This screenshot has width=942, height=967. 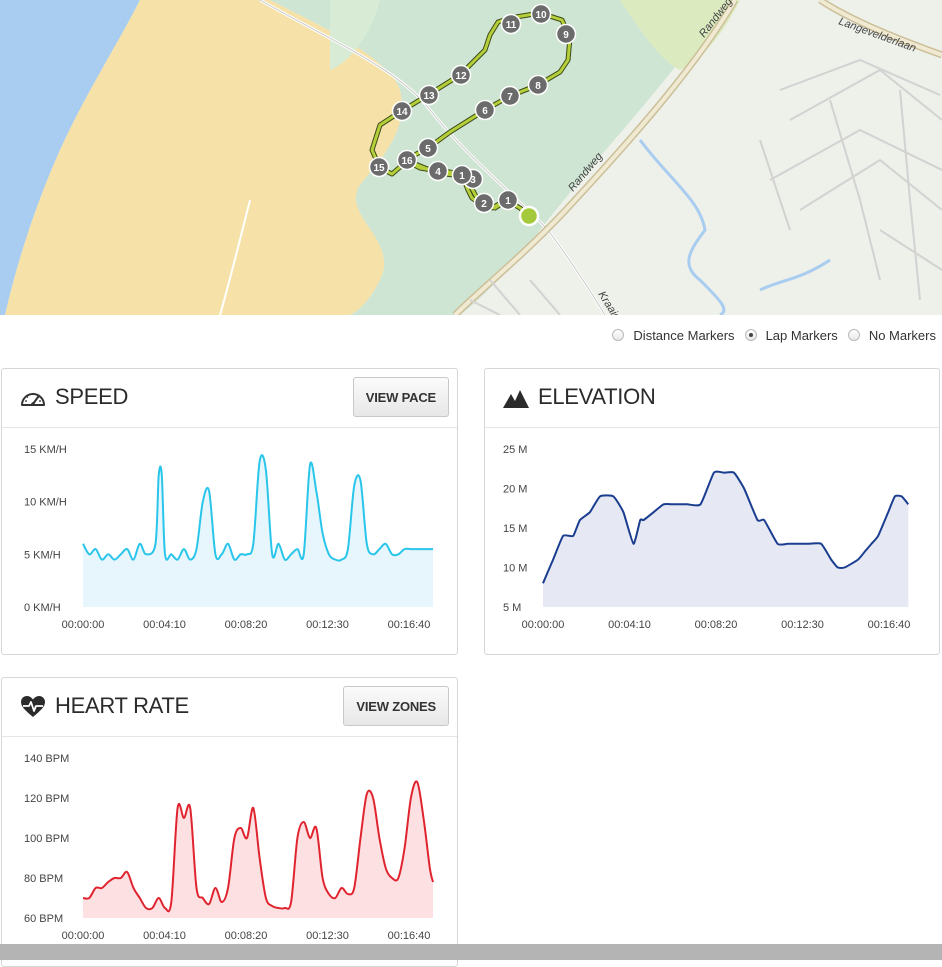 I want to click on elevation-card-header: ELEVATION, so click(x=712, y=398).